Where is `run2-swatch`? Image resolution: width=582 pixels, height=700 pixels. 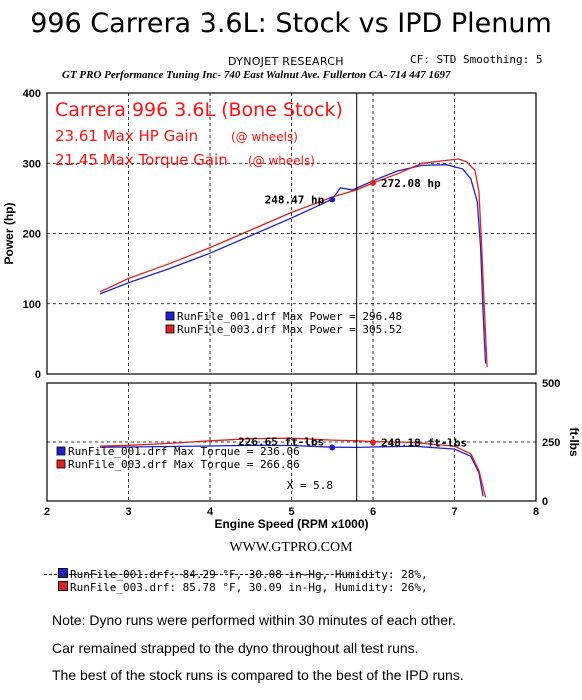 run2-swatch is located at coordinates (63, 586).